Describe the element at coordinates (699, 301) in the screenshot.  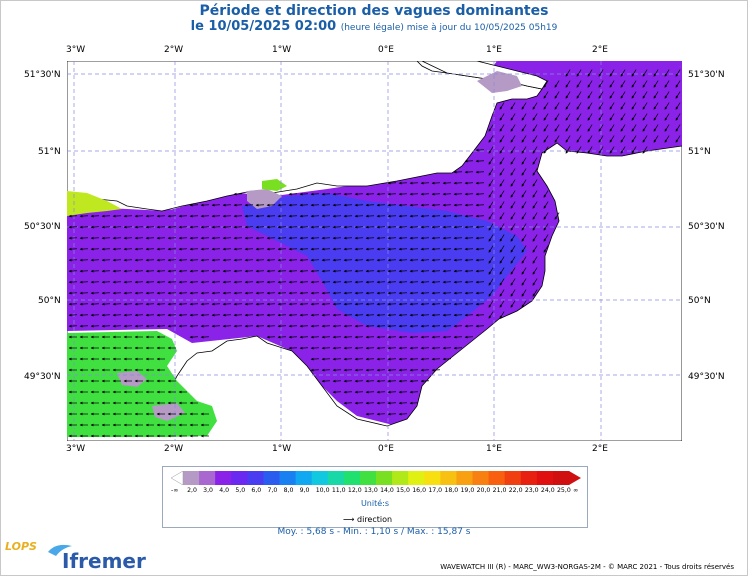
I see `lat-label-right: 50°N` at that location.